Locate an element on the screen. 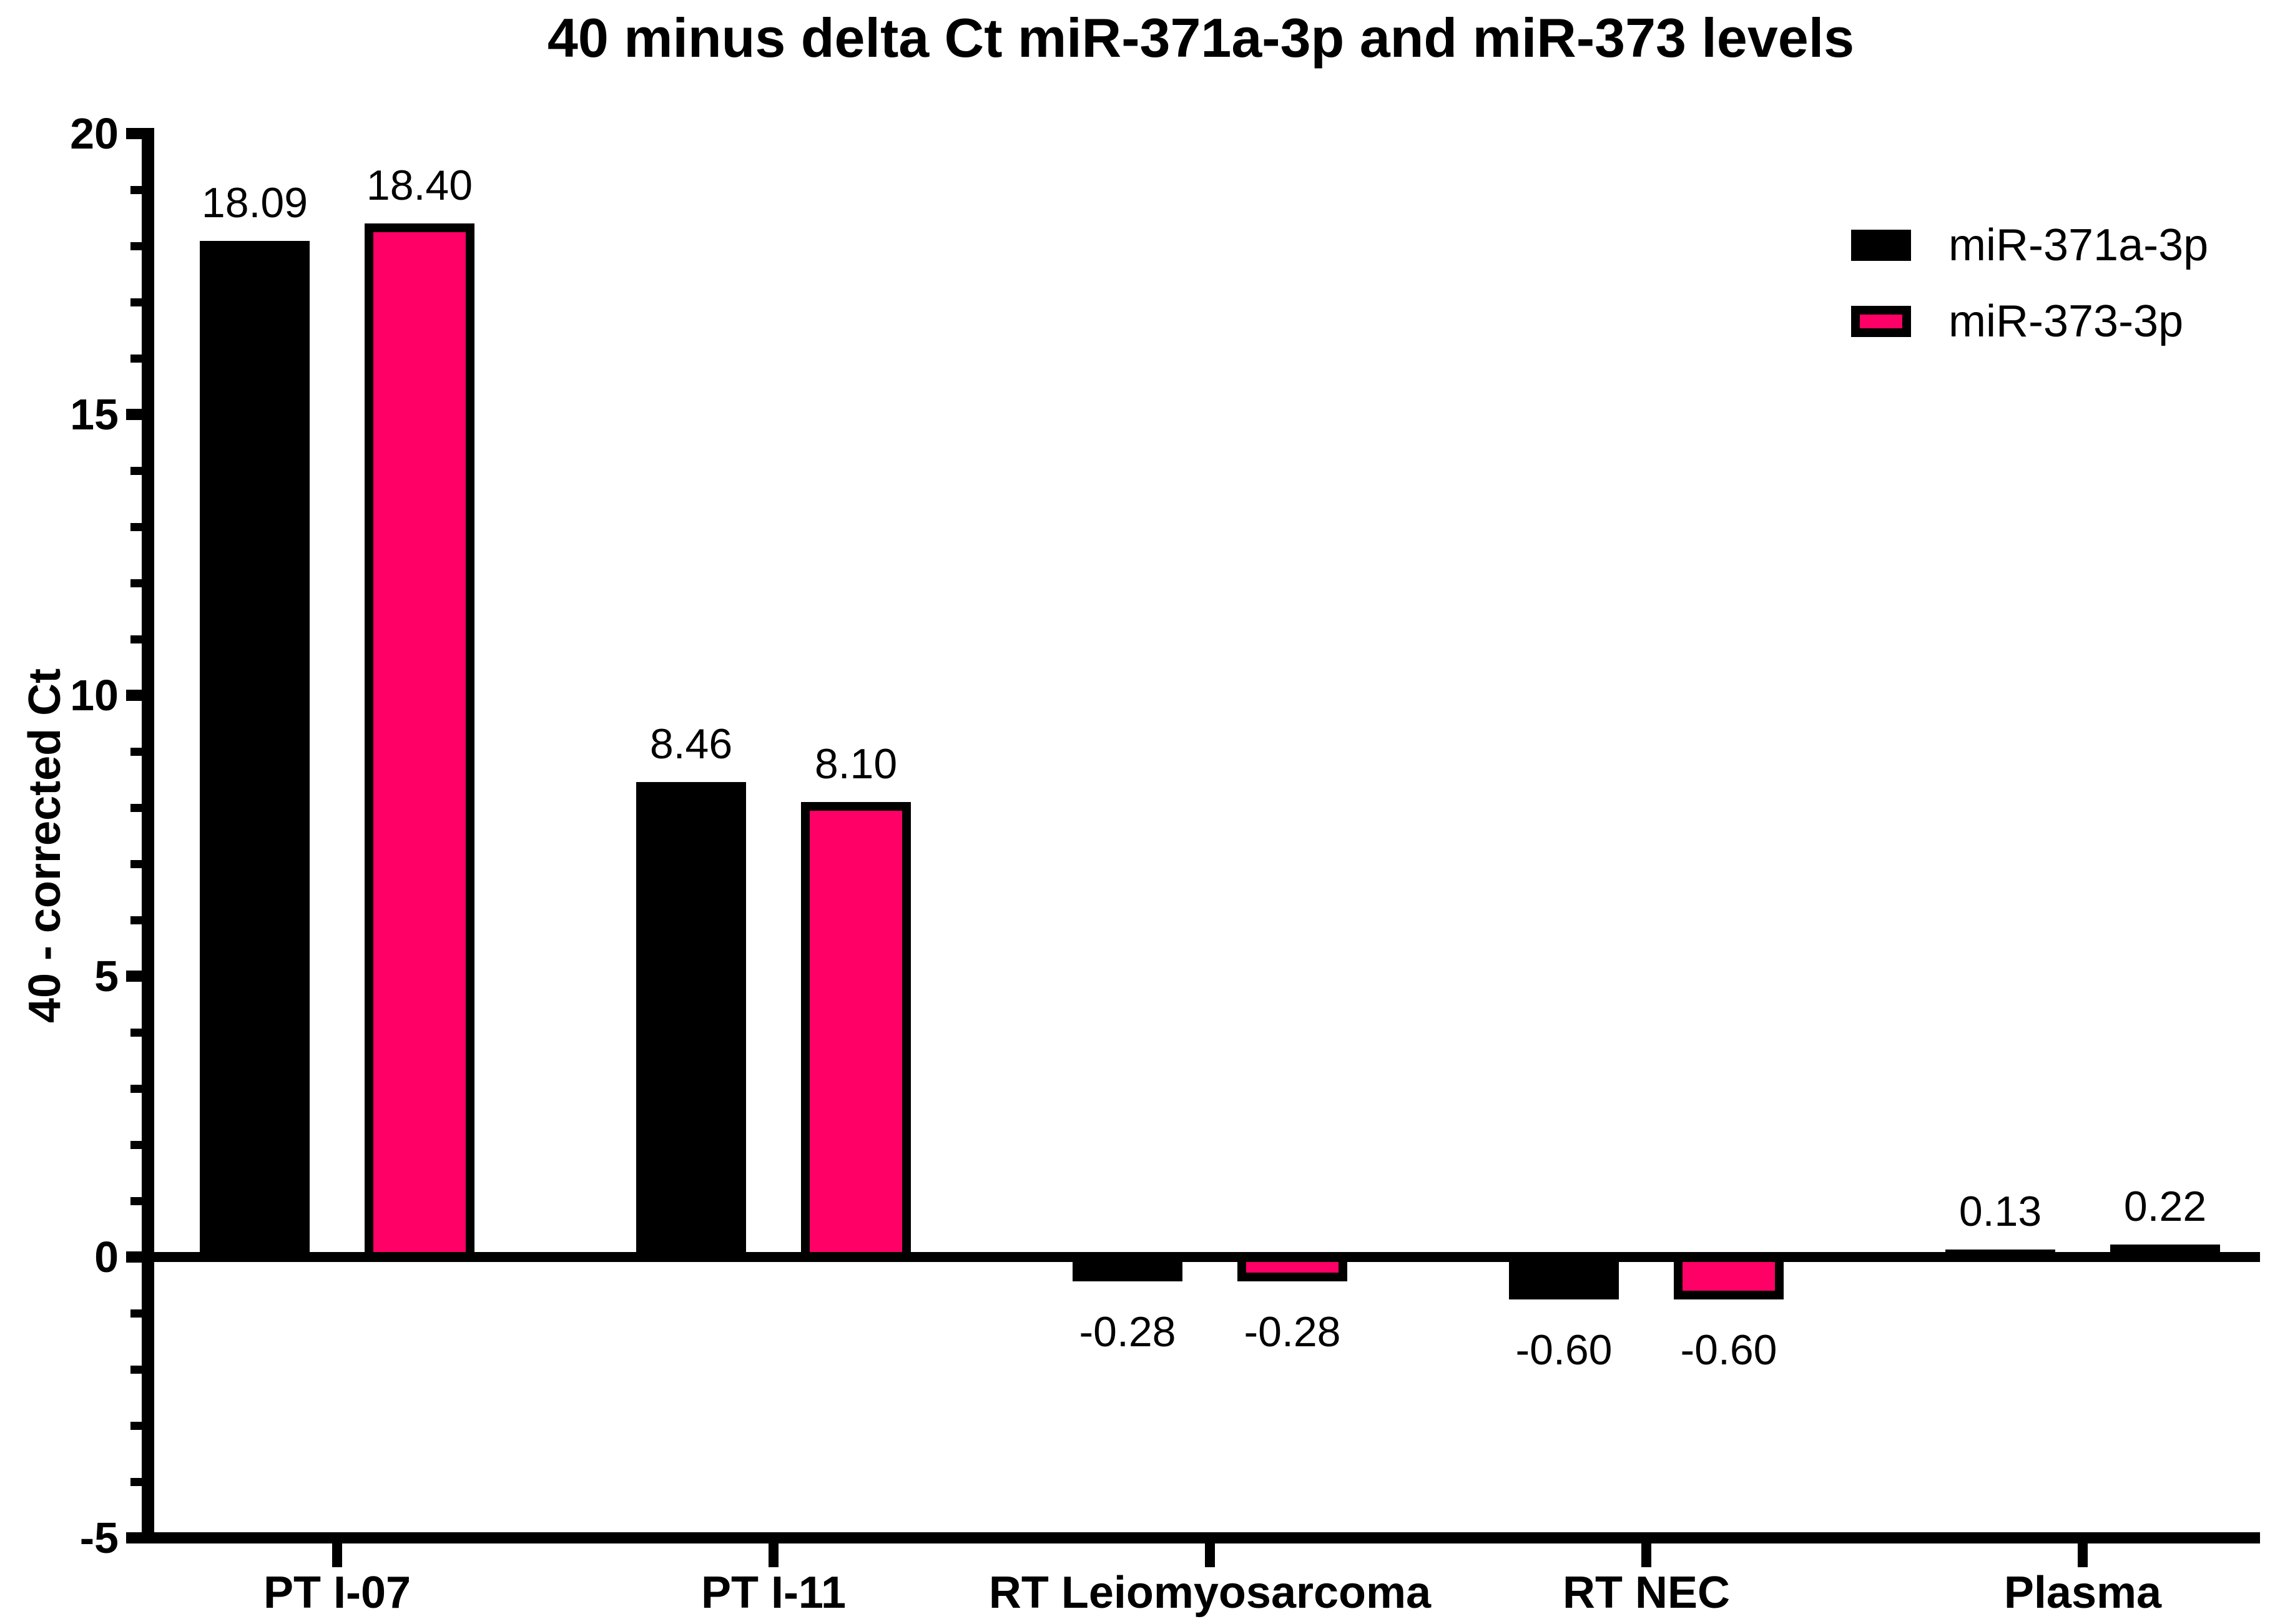 The image size is (2275, 1624). bar-miR-373-3p-PT I-11 is located at coordinates (856, 1032).